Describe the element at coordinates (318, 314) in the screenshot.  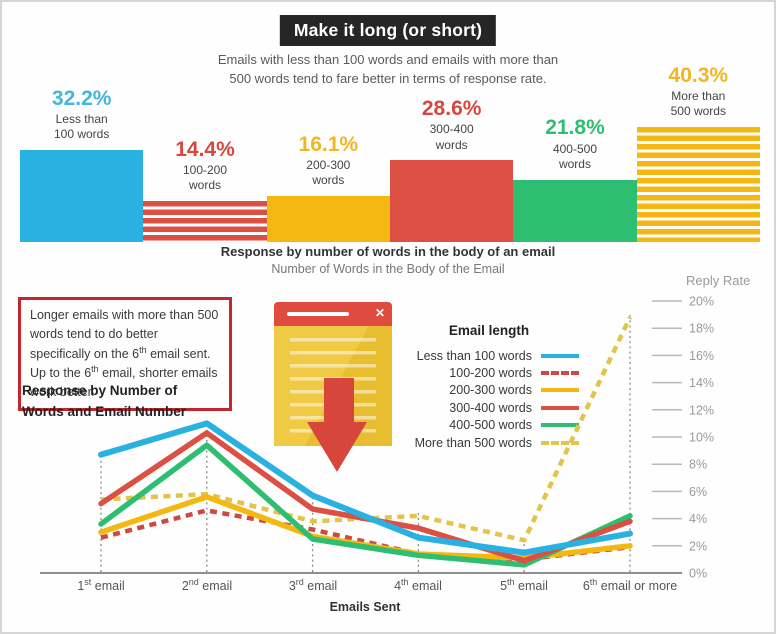
I see `titlebar-line` at that location.